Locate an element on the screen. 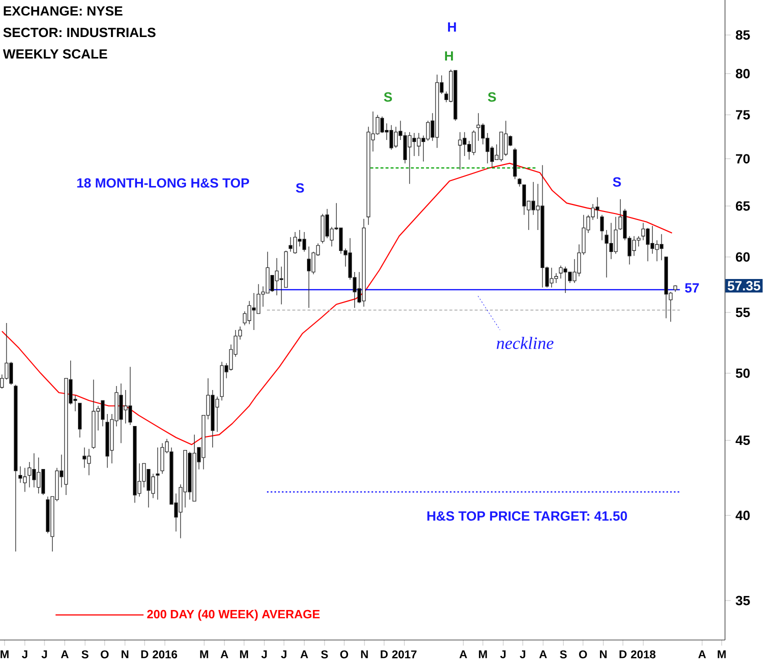  x-tick-label: 2017 is located at coordinates (404, 654).